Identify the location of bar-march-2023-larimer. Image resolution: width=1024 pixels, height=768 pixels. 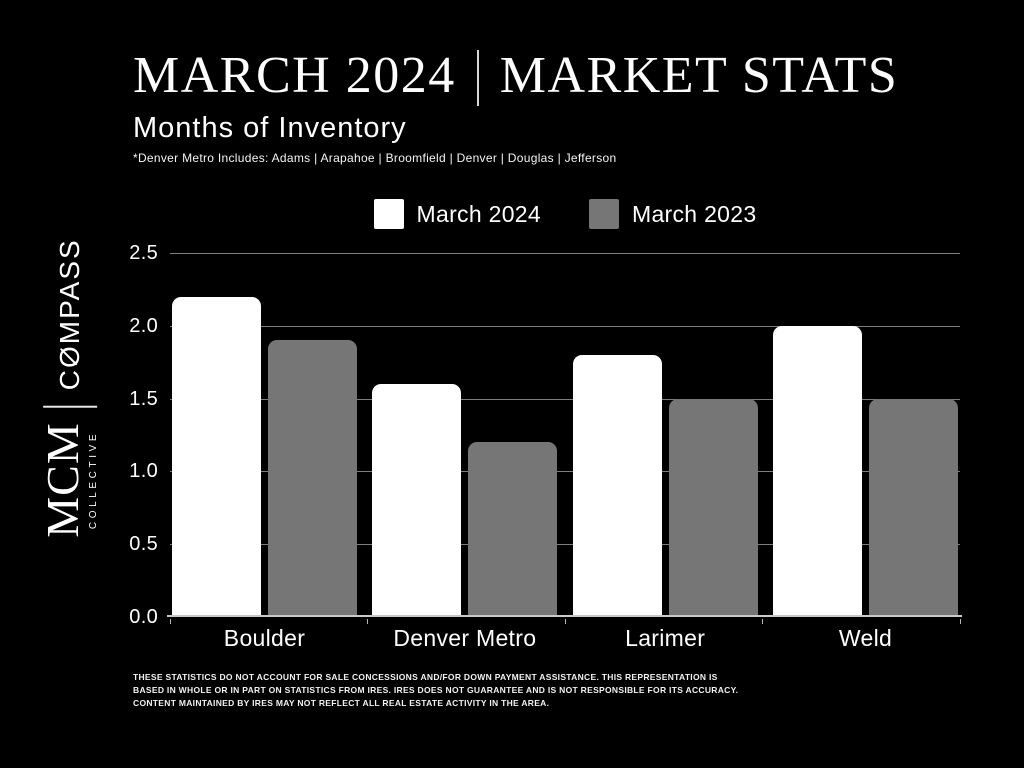
(713, 507).